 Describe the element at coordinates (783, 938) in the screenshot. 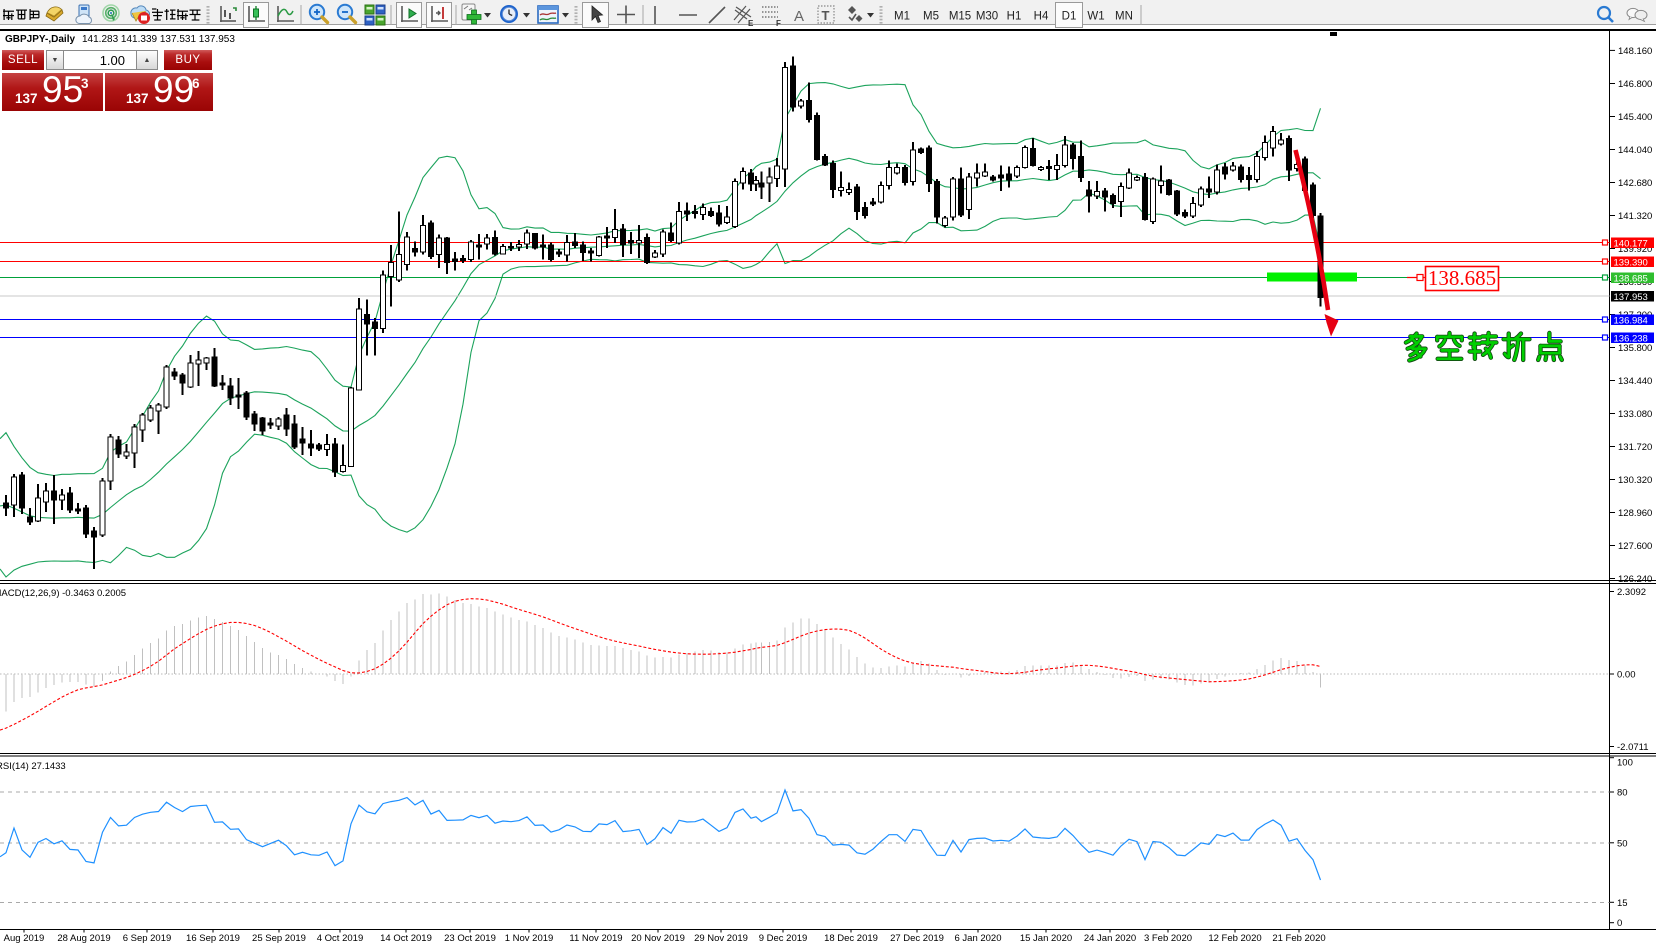

I see `svg-text: 9 Dec 2019` at that location.